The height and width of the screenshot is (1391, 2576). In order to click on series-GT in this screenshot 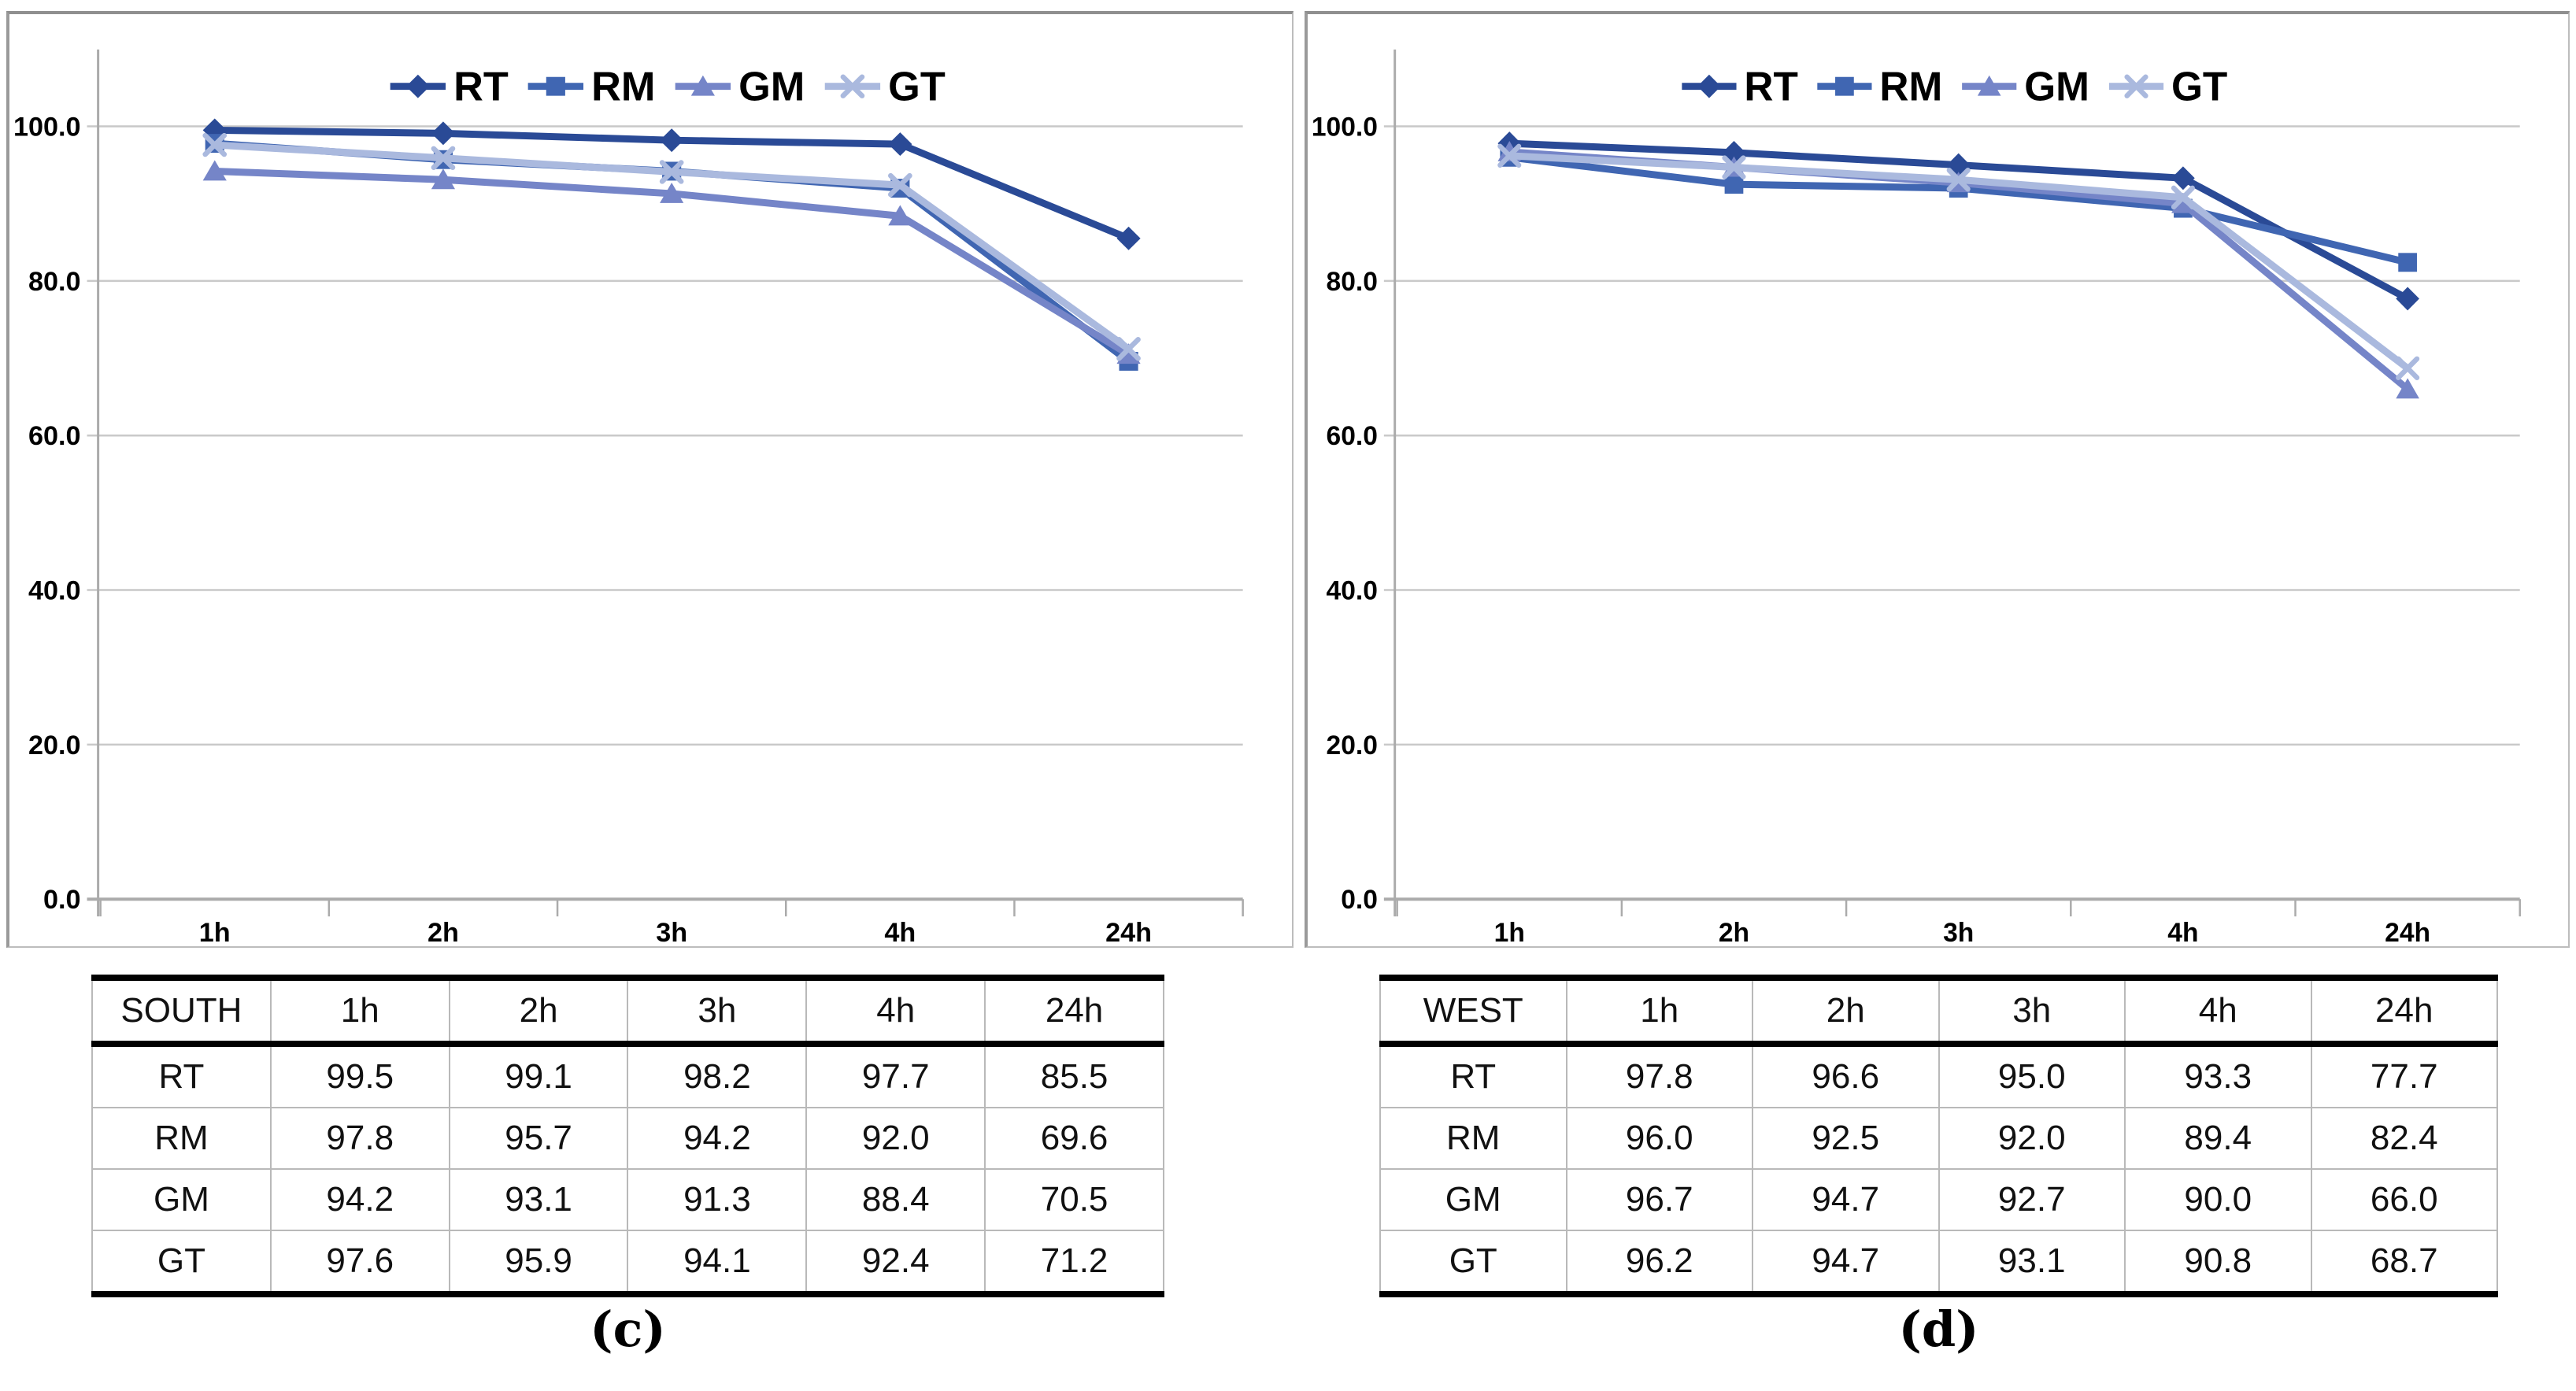, I will do `click(1958, 261)`.